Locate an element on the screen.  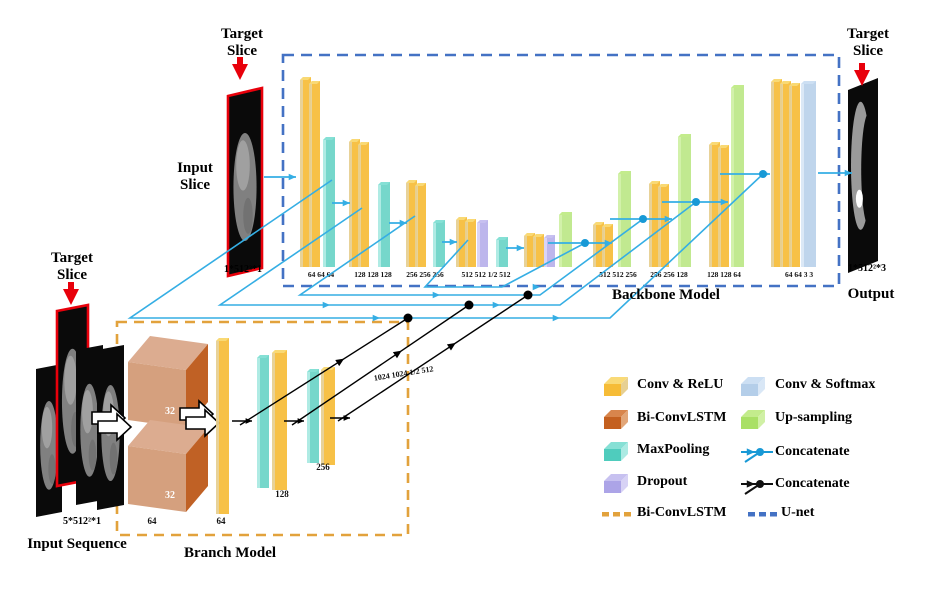
backbone-model-title: Backbone Model is located at coordinates (666, 295).